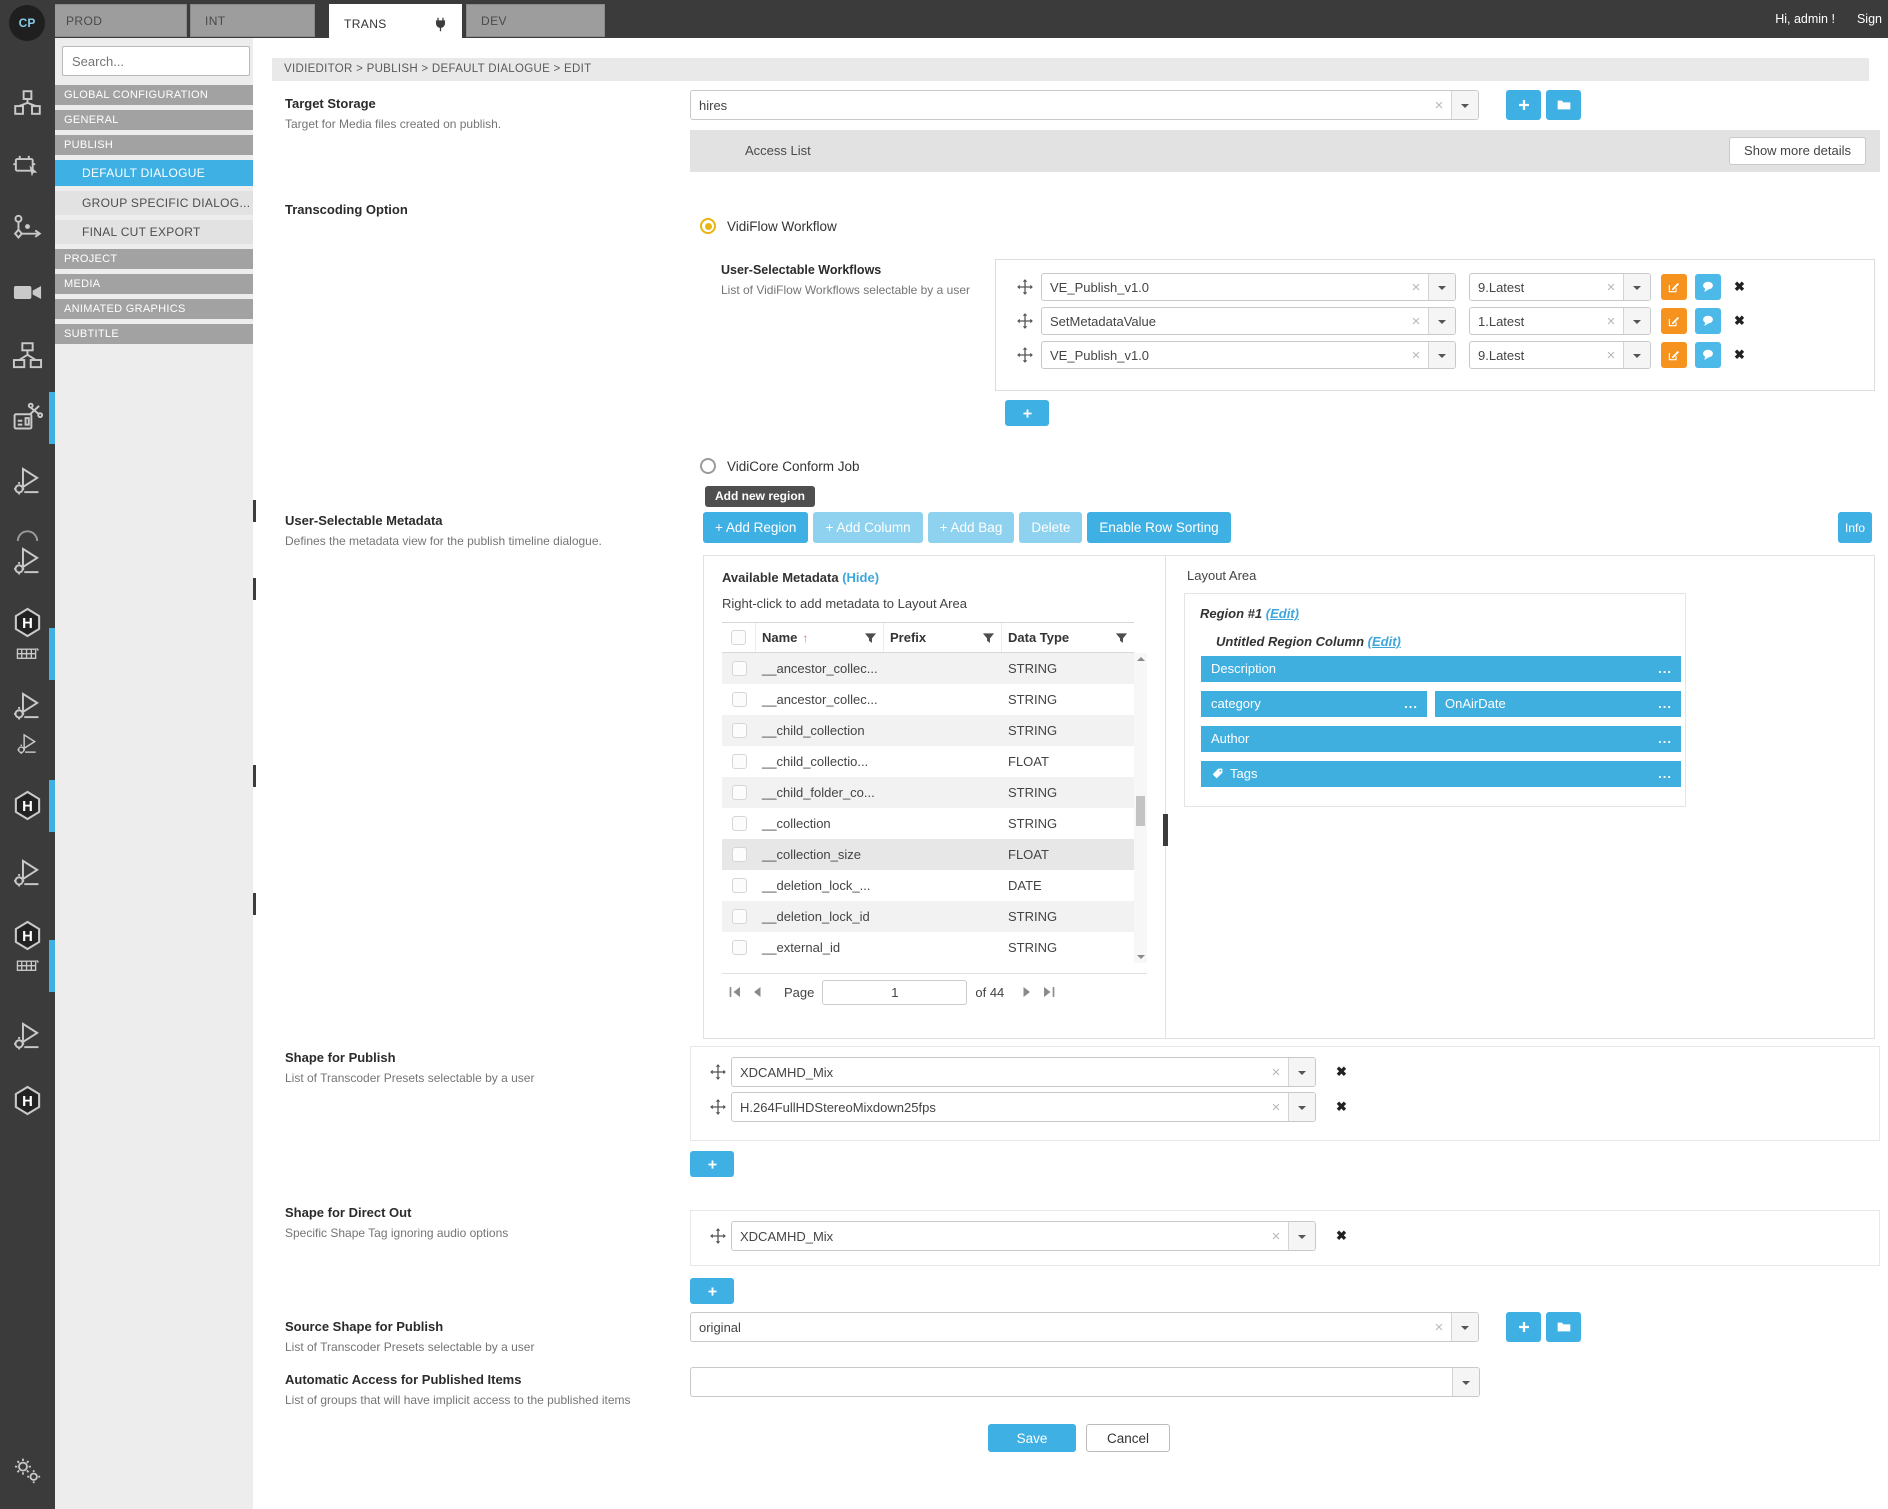  I want to click on select-all-checkbox, so click(738, 637).